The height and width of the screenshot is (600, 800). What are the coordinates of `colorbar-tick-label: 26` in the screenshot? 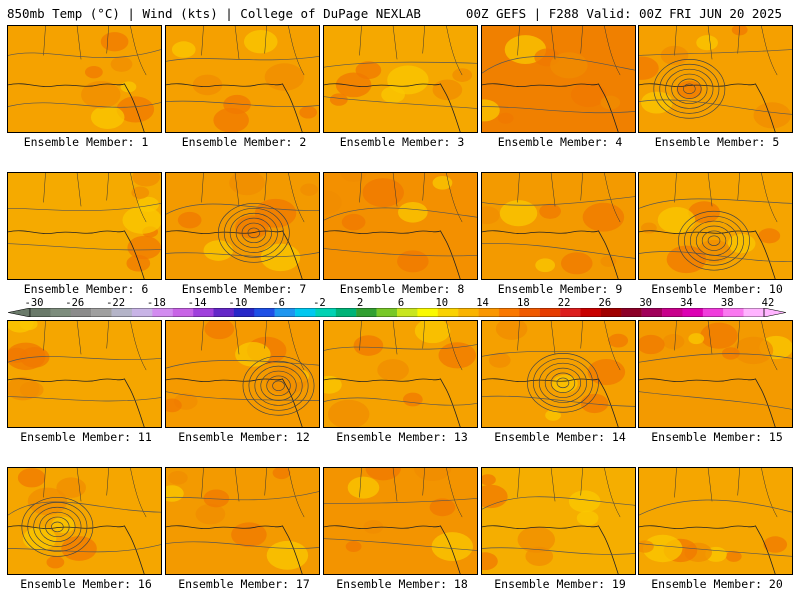 It's located at (605, 303).